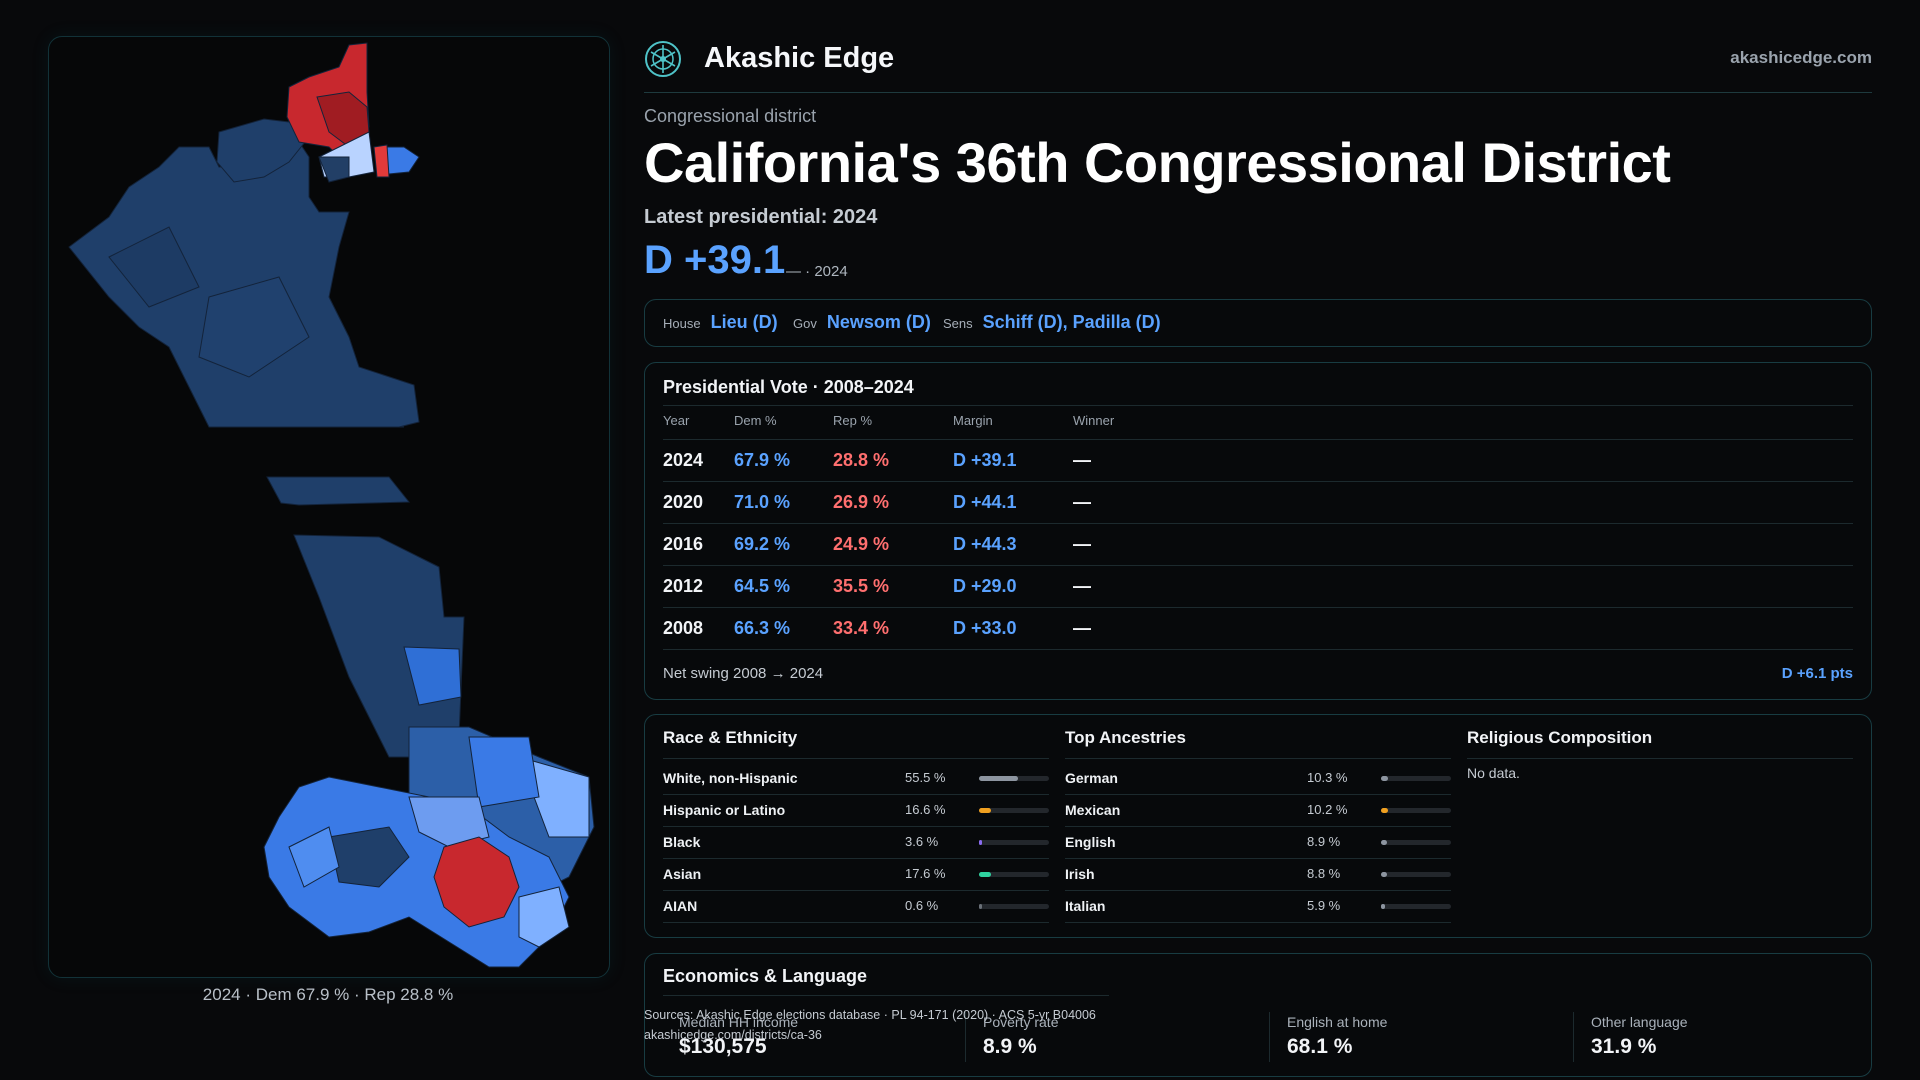 The width and height of the screenshot is (1920, 1080). Describe the element at coordinates (154, 267) in the screenshot. I see `map-precinct-north-w` at that location.